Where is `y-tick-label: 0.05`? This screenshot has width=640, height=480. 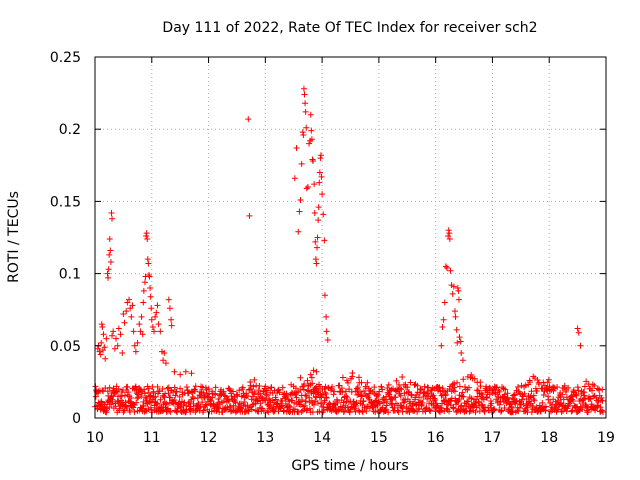
y-tick-label: 0.05 is located at coordinates (65, 347).